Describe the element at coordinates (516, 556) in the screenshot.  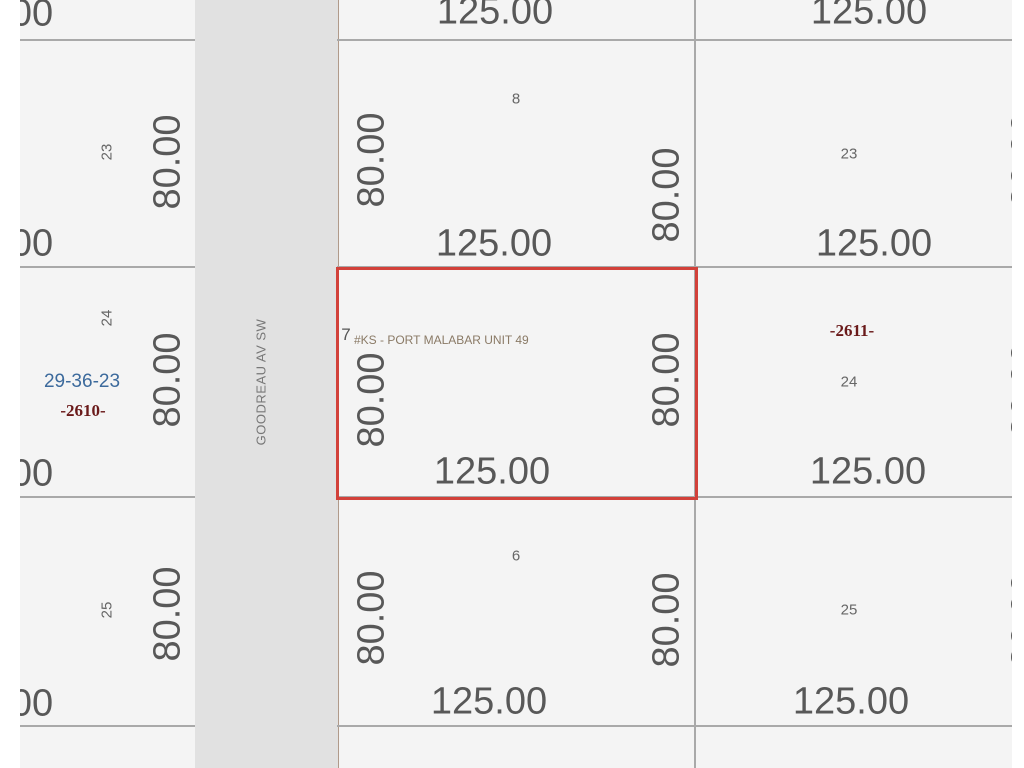
I see `lot-number: 6` at that location.